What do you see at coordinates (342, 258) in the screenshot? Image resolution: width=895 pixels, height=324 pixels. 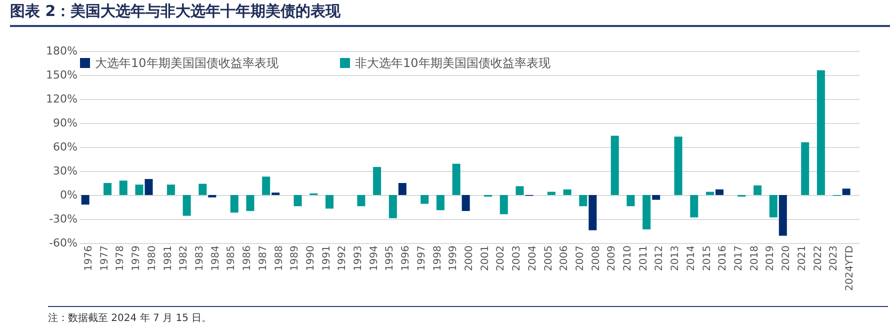 I see `x-tick-label: 1992` at bounding box center [342, 258].